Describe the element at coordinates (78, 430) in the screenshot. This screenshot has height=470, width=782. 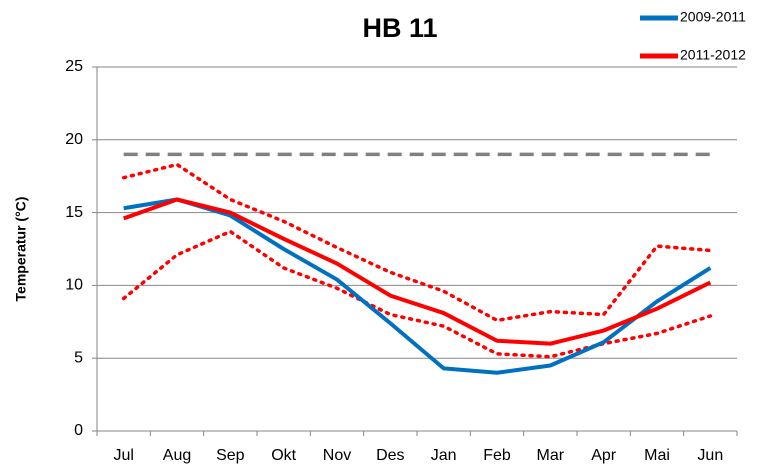
I see `y-tick-label: 0` at that location.